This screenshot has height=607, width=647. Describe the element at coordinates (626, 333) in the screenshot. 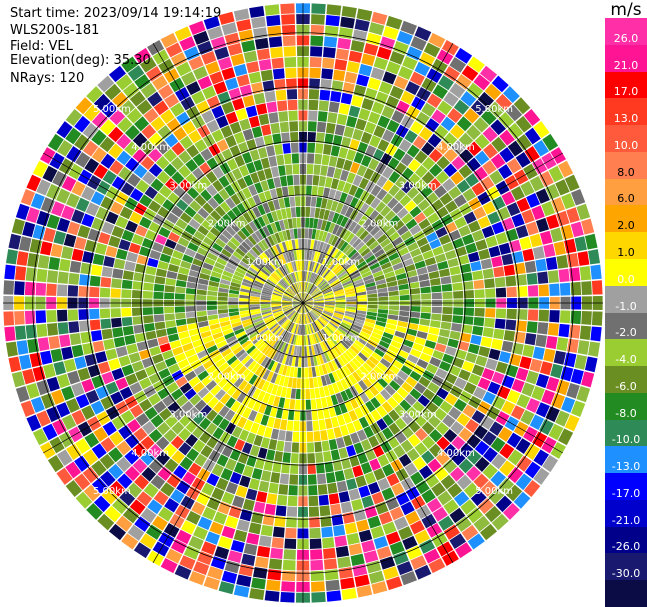

I see `colorbar-tick-label: -2.0` at that location.